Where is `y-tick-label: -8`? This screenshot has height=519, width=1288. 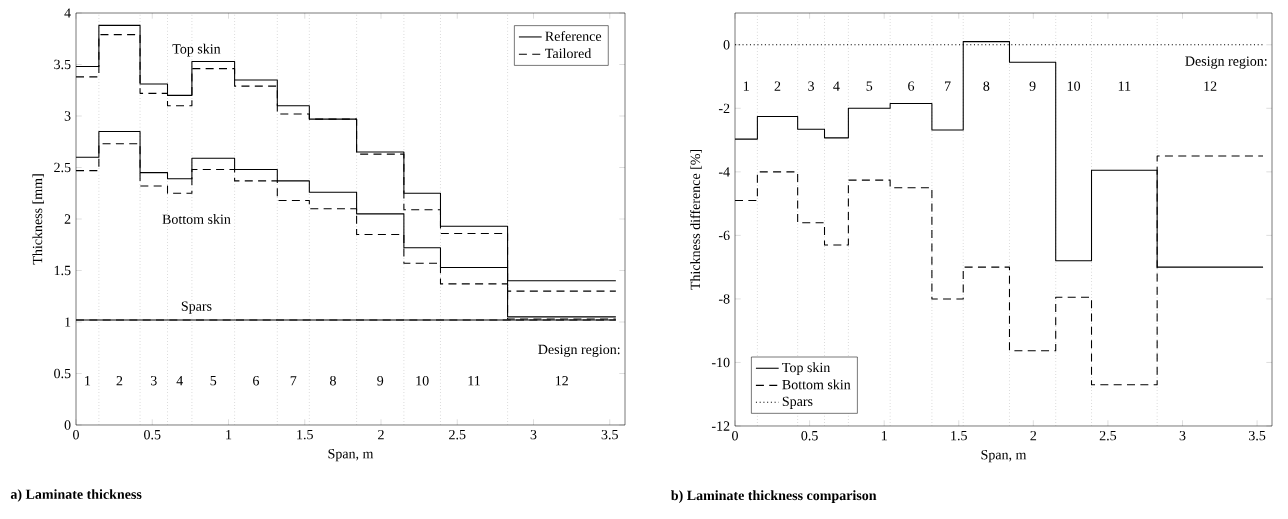 y-tick-label: -8 is located at coordinates (724, 299).